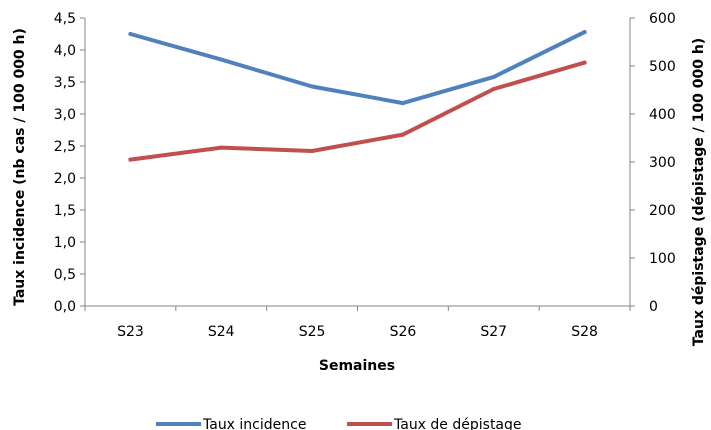  What do you see at coordinates (65, 51) in the screenshot?
I see `y-left-tick-label: 4,0` at bounding box center [65, 51].